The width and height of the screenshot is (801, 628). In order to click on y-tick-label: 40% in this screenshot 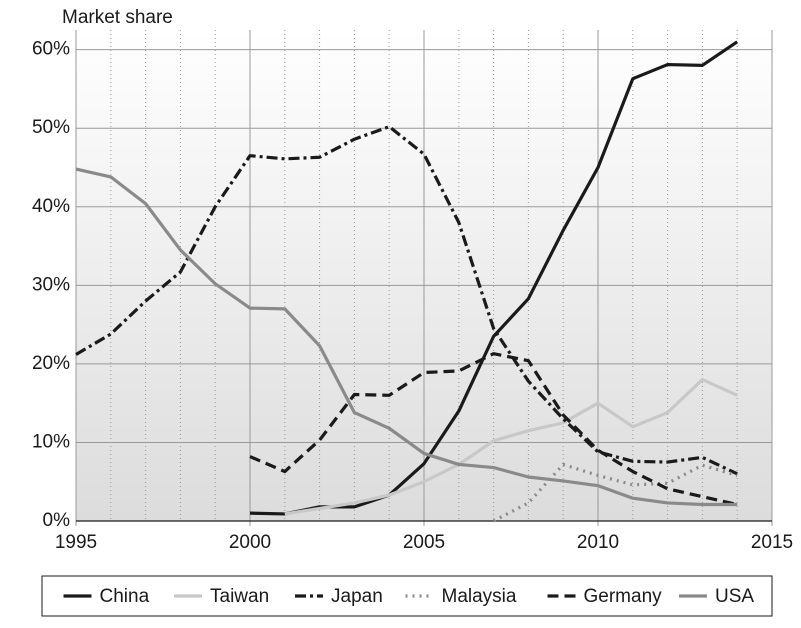, I will do `click(51, 206)`.